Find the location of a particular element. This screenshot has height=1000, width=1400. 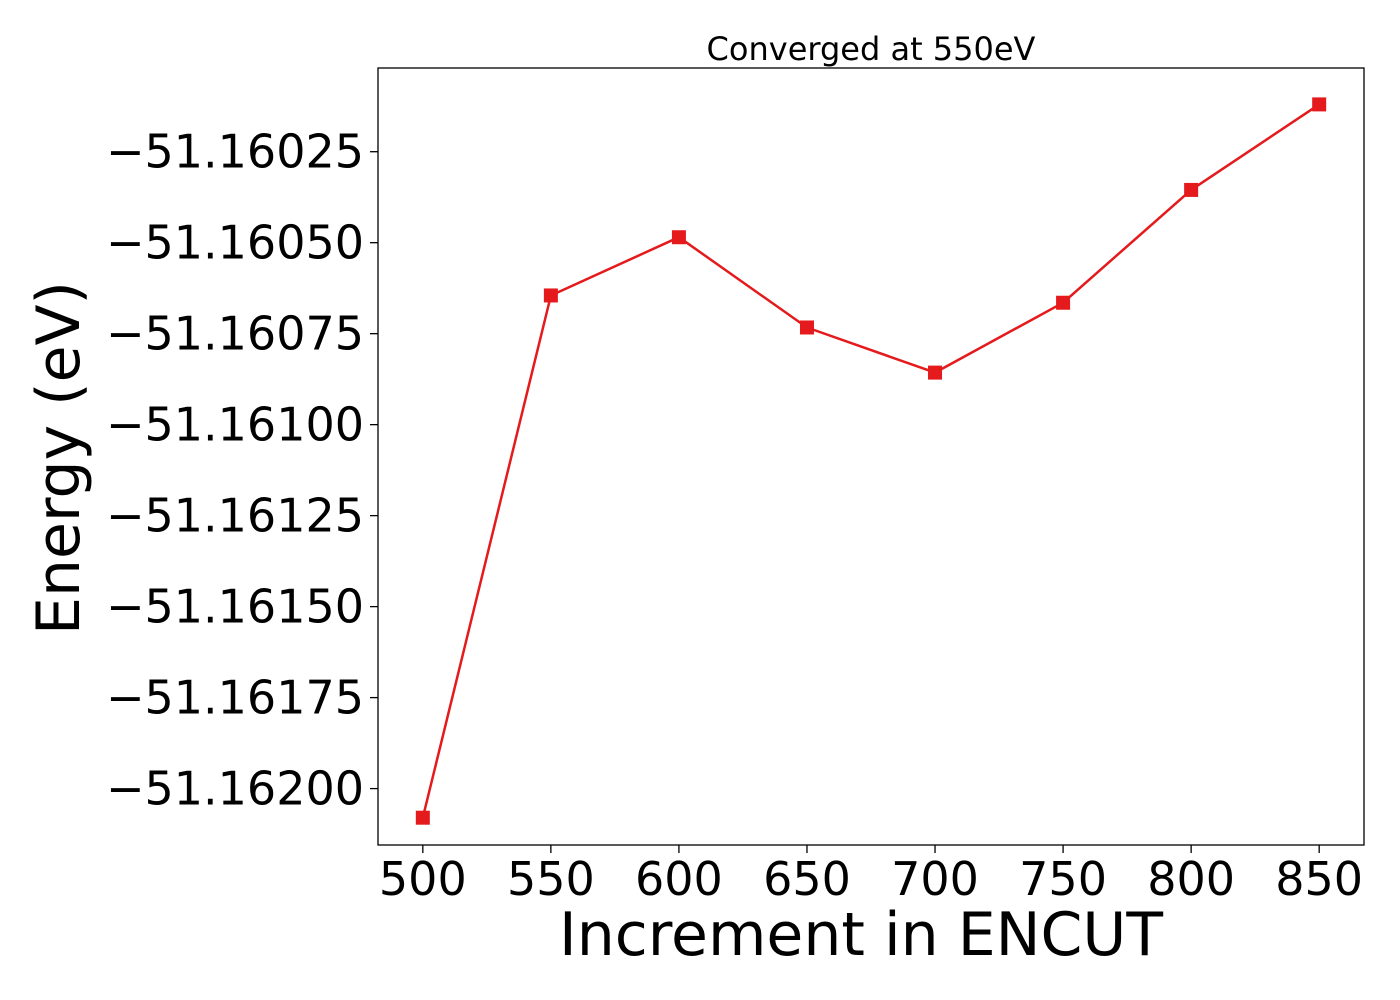

x-axis-title: Increment in ENCUT is located at coordinates (861, 935).